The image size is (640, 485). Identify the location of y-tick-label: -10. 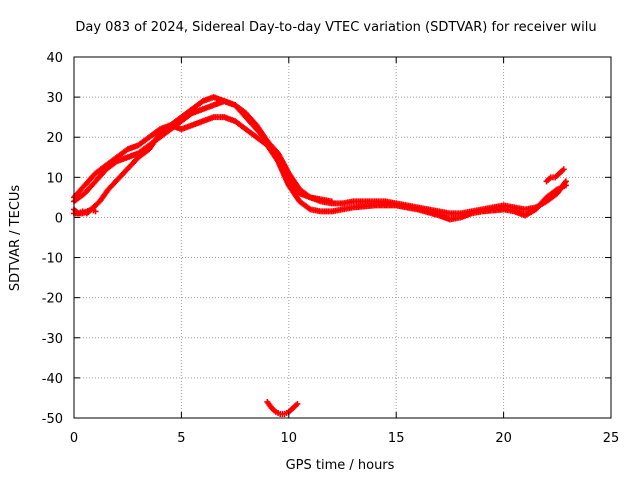
(52, 259).